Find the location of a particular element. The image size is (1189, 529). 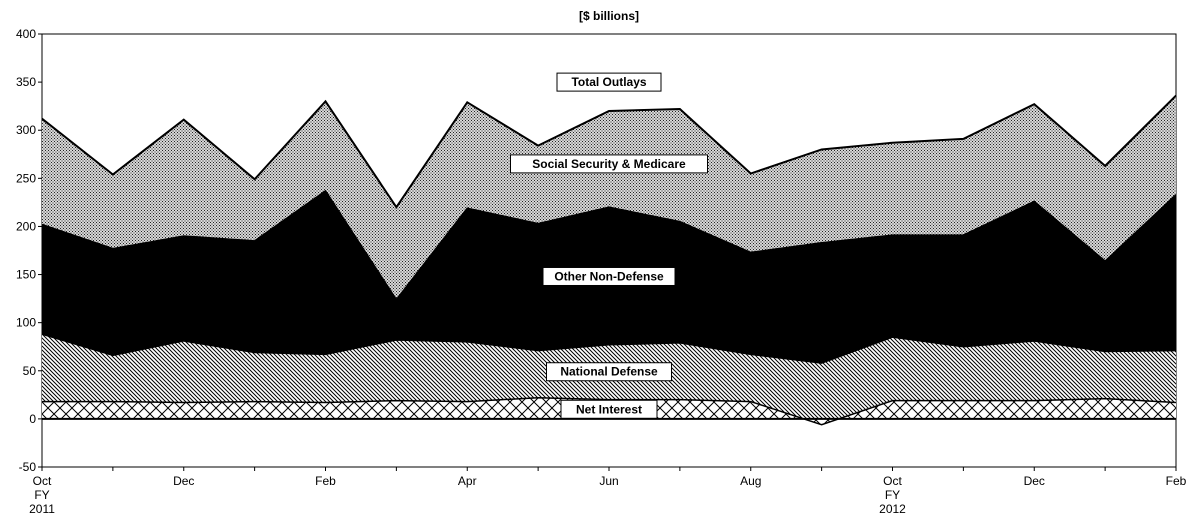

net-interest-label: Net Interest is located at coordinates (609, 409).